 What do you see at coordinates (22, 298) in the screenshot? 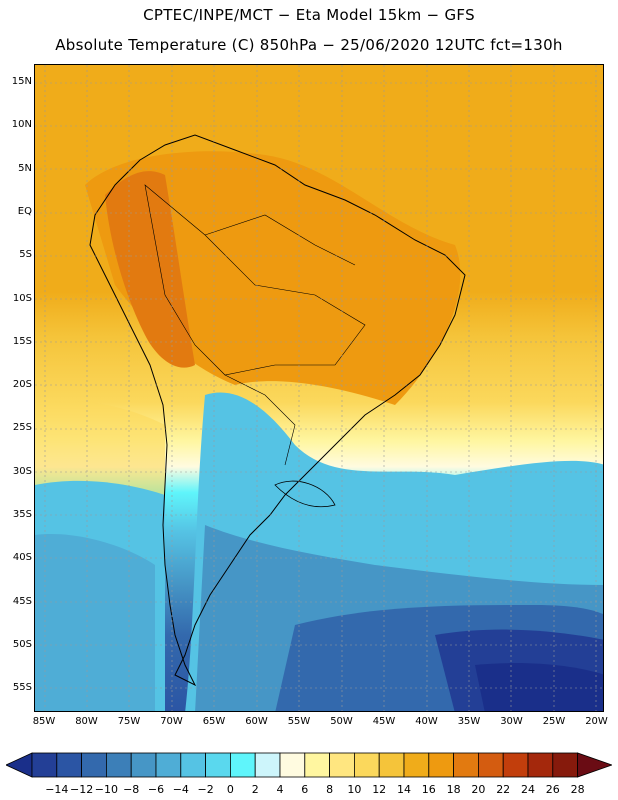
I see `latitude-label: 10S` at bounding box center [22, 298].